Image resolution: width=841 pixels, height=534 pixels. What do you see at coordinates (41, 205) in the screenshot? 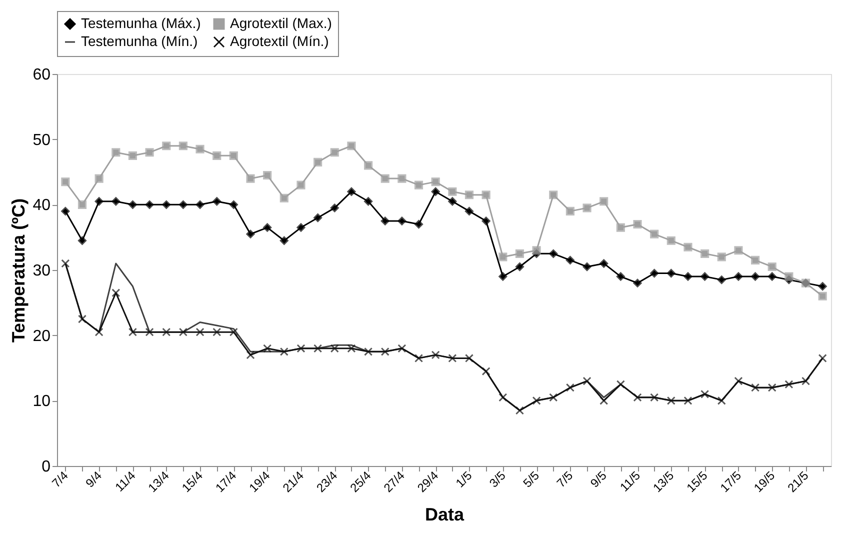
I see `y-tick-label: 40` at bounding box center [41, 205].